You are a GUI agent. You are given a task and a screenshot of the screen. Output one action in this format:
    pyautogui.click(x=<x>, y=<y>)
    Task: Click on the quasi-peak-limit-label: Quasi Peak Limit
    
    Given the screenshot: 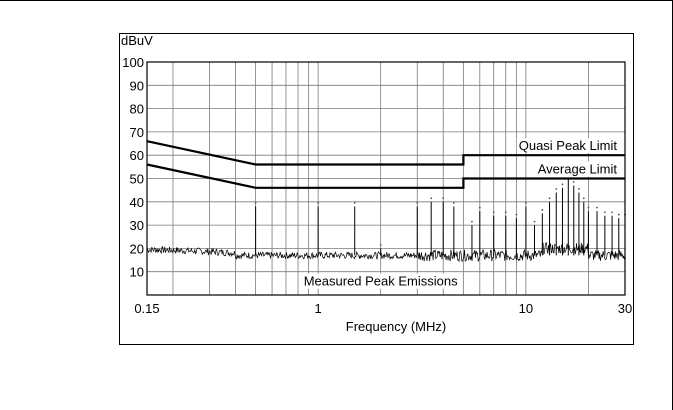 What is the action you would take?
    pyautogui.click(x=568, y=145)
    